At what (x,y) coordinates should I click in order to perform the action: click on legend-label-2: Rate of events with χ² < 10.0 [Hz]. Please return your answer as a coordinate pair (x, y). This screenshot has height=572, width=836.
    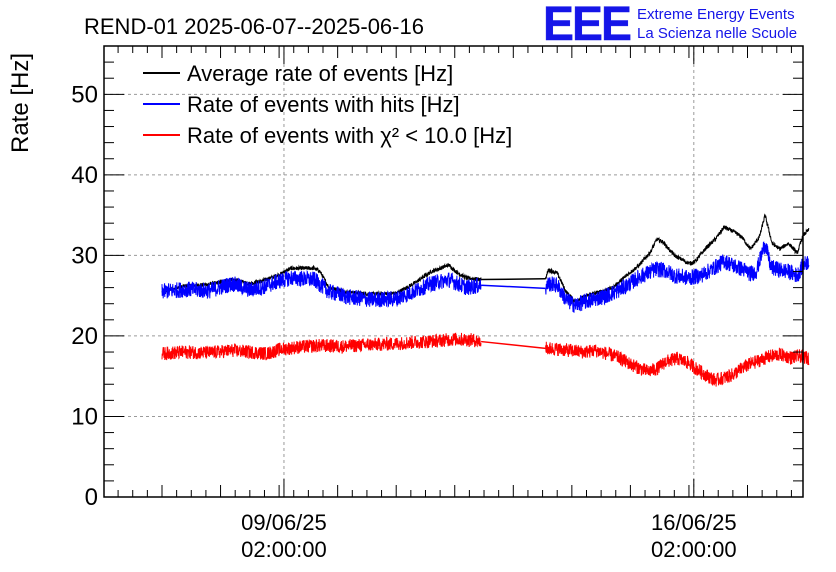
    Looking at the image, I should click on (349, 135).